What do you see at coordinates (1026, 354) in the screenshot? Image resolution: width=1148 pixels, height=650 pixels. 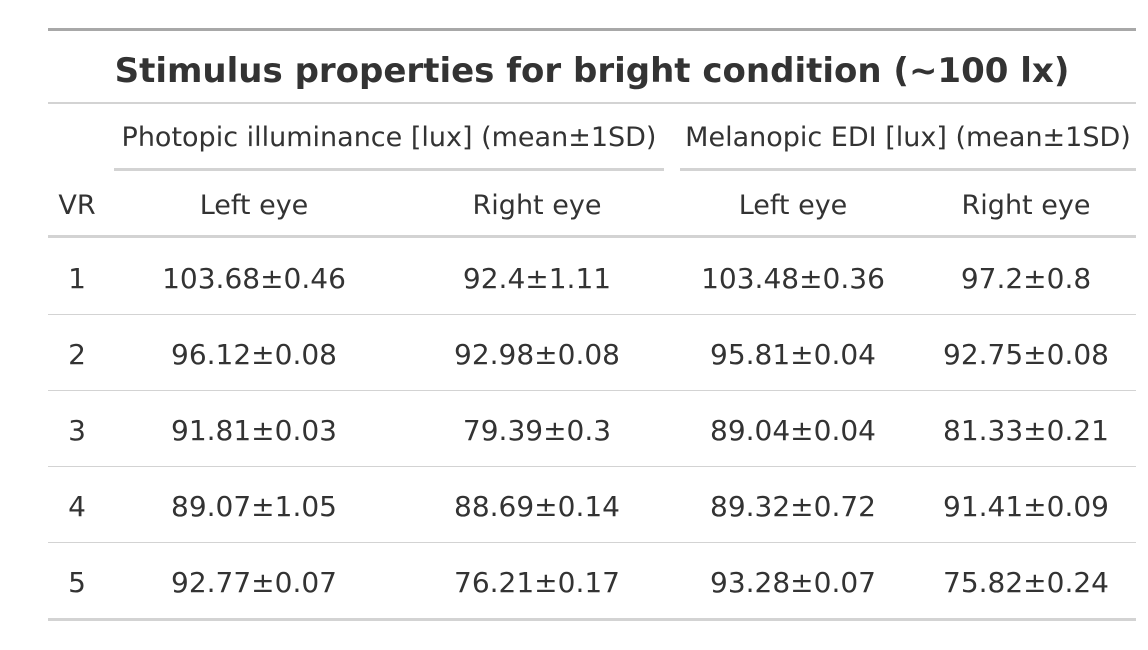 I see `table-cell: 92.75±0.08` at bounding box center [1026, 354].